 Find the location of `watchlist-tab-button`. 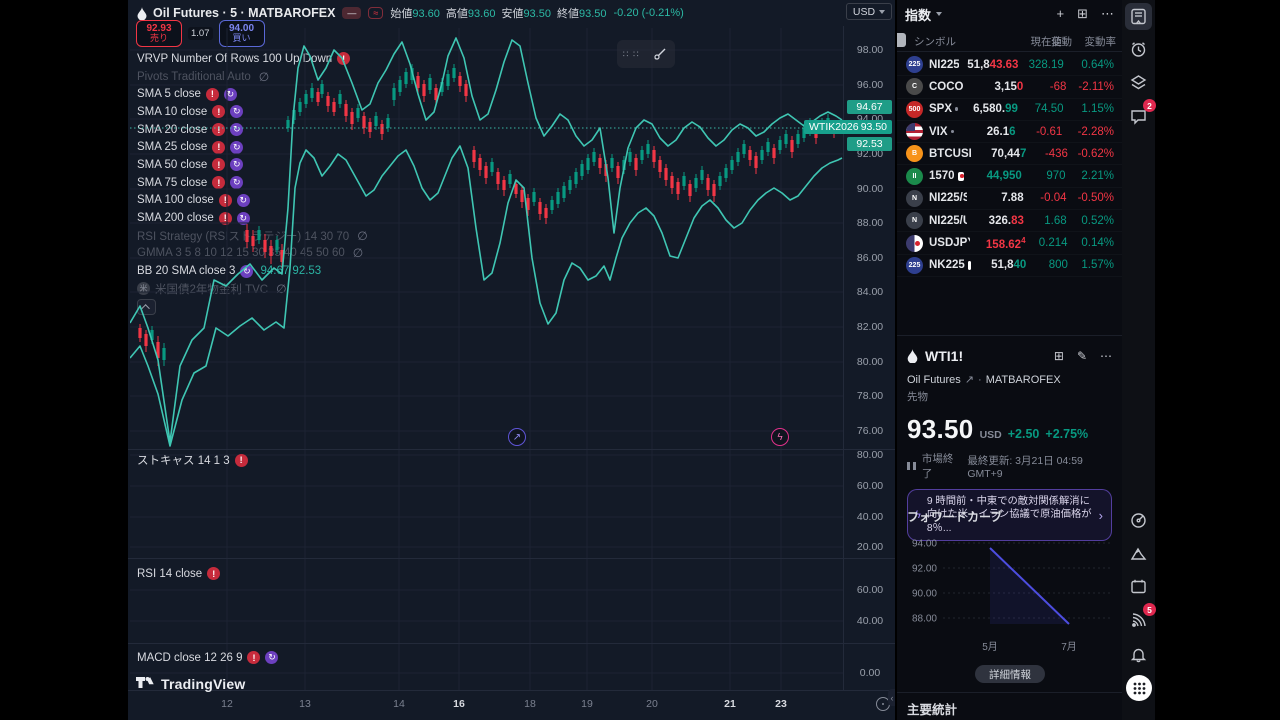

watchlist-tab-button is located at coordinates (1138, 16).